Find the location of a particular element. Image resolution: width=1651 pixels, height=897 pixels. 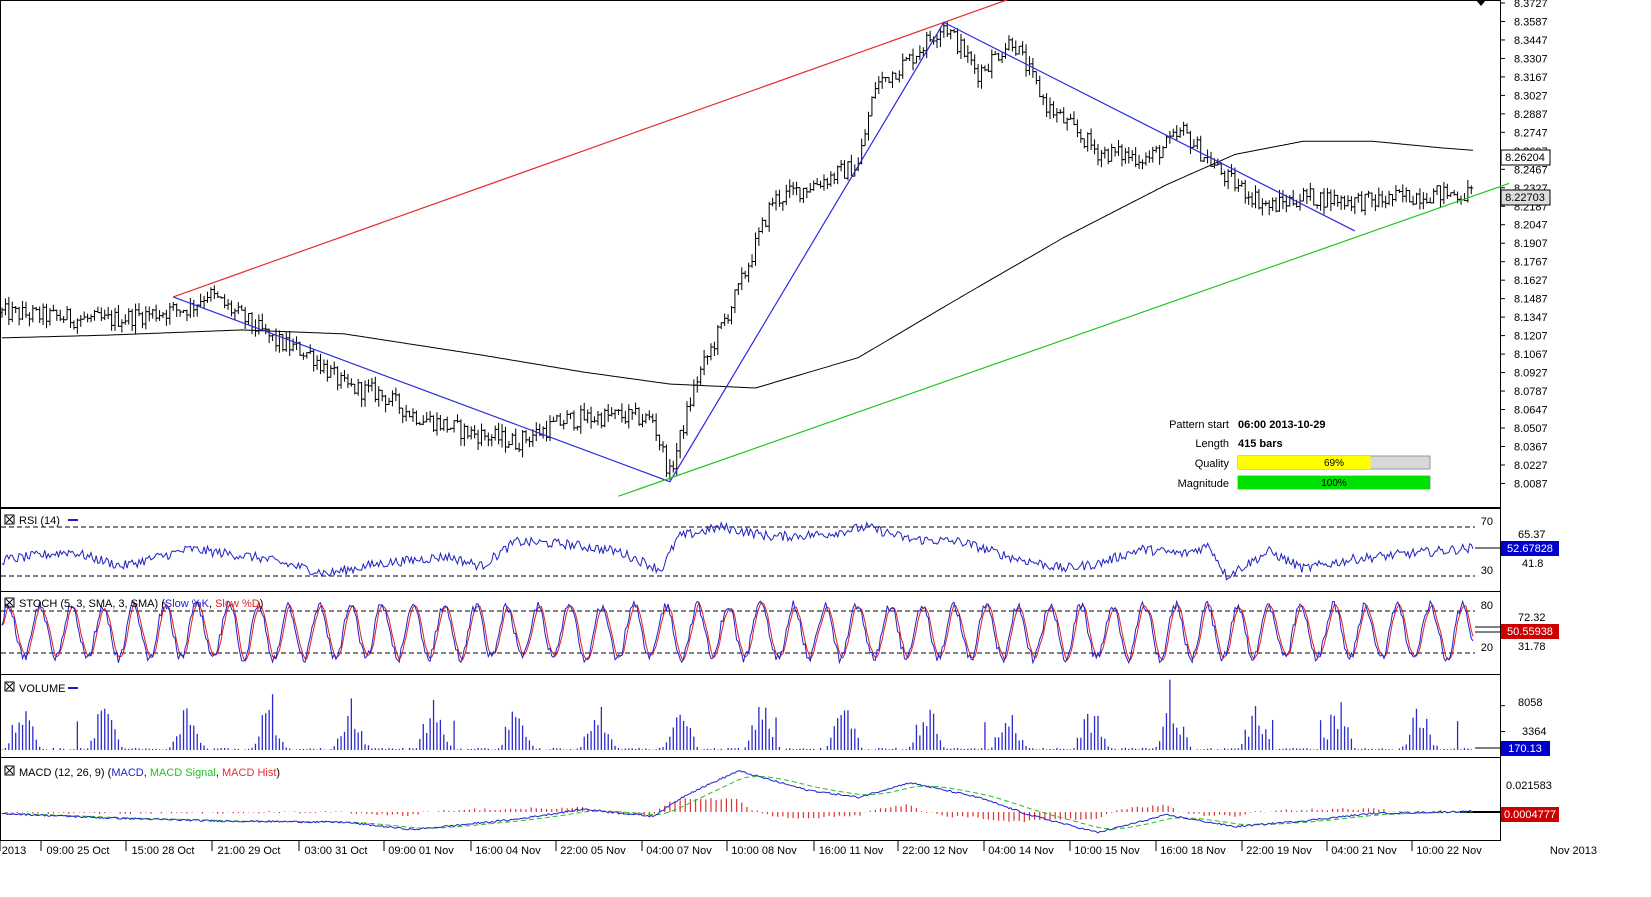

pattern-start-label: Pattern start is located at coordinates (1199, 425).